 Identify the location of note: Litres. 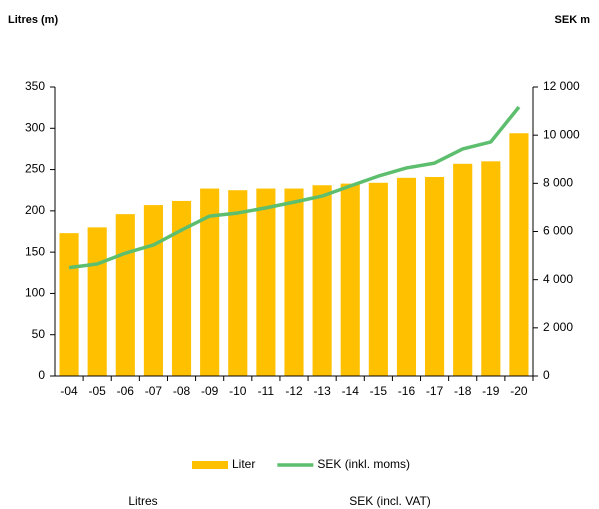
(142, 501).